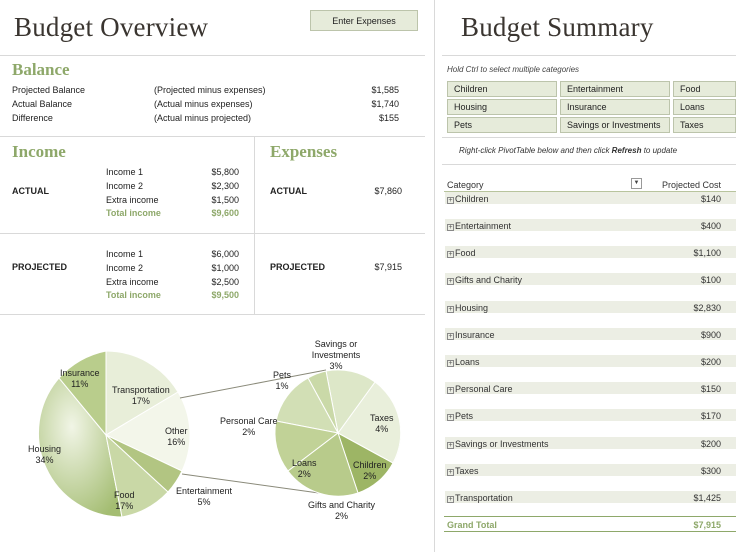 This screenshot has height=552, width=736. I want to click on pivot-row-cost: $170, so click(710, 416).